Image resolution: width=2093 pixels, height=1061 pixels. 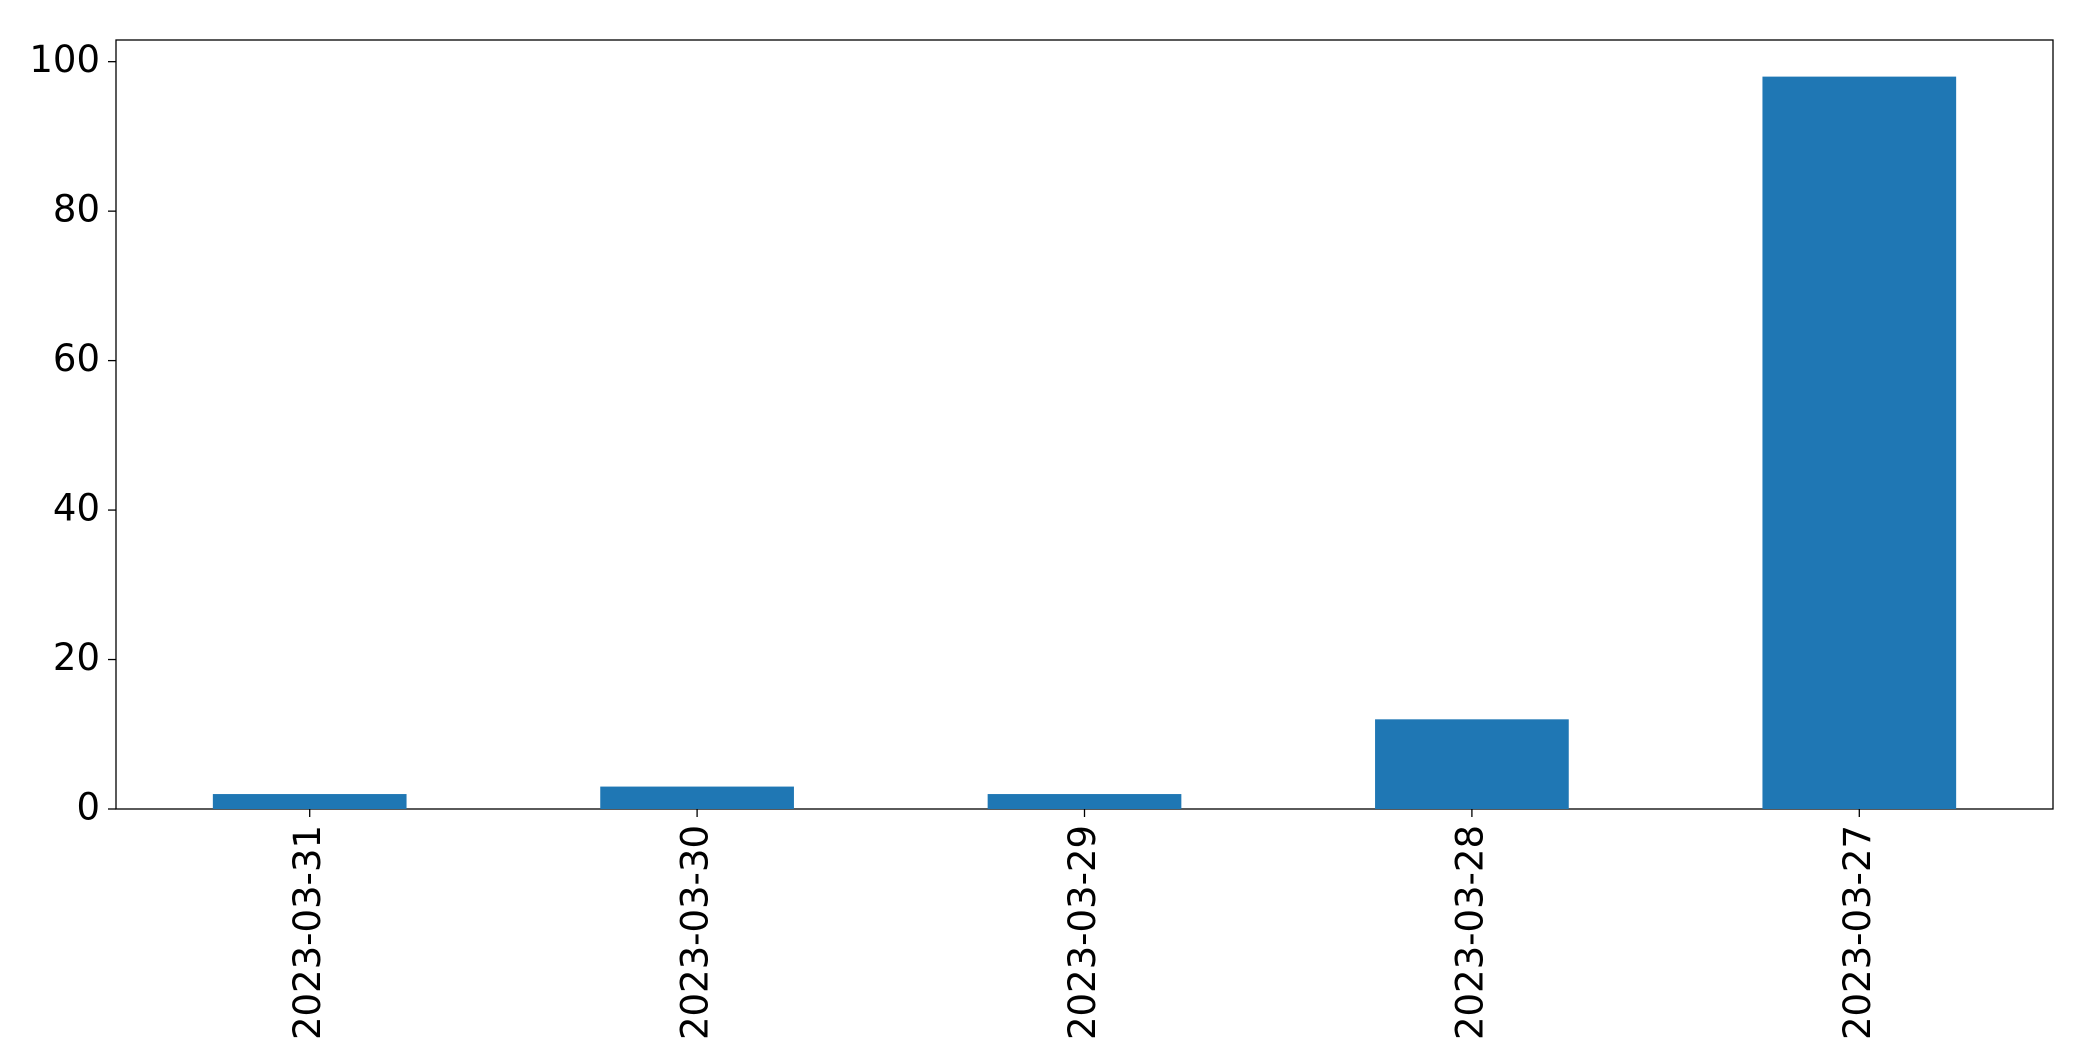 What do you see at coordinates (88, 807) in the screenshot?
I see `y-tick-label: 0` at bounding box center [88, 807].